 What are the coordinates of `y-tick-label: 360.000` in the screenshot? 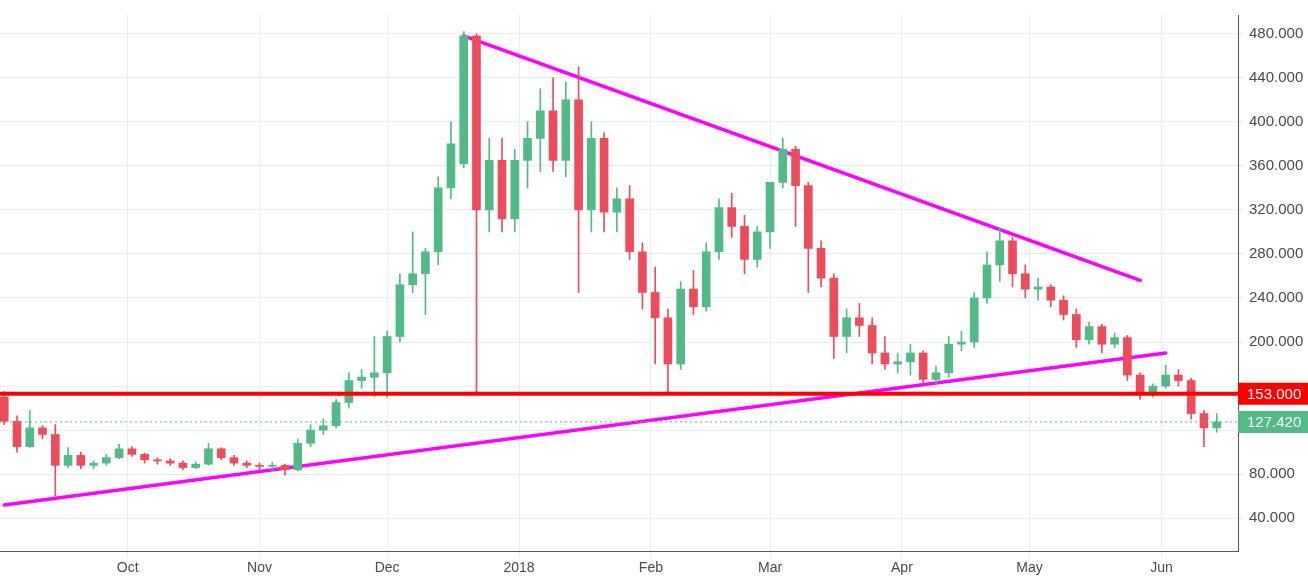 It's located at (1276, 164).